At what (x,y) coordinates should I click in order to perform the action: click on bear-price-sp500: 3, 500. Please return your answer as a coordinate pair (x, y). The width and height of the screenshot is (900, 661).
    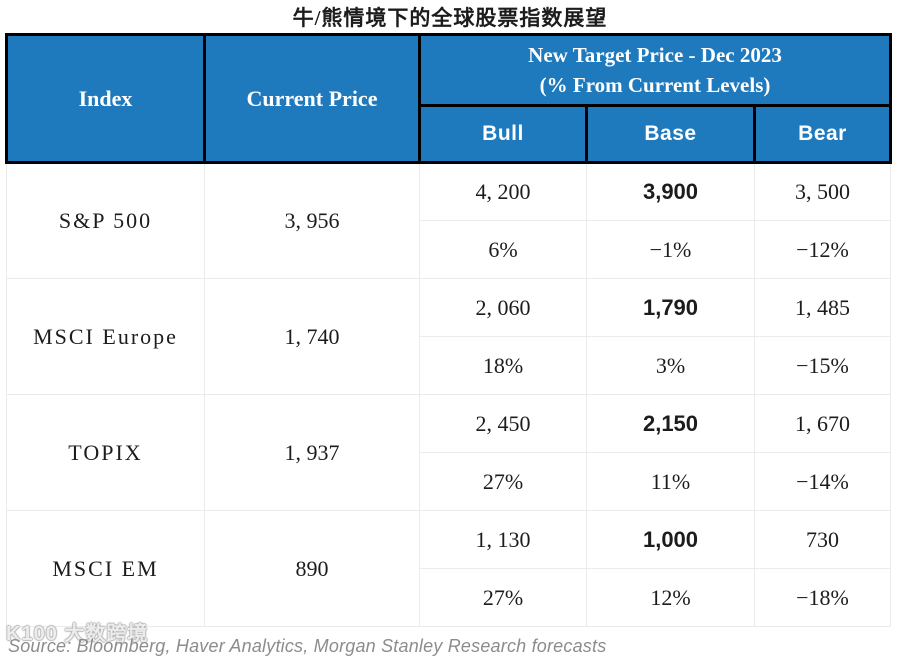
    Looking at the image, I should click on (822, 191).